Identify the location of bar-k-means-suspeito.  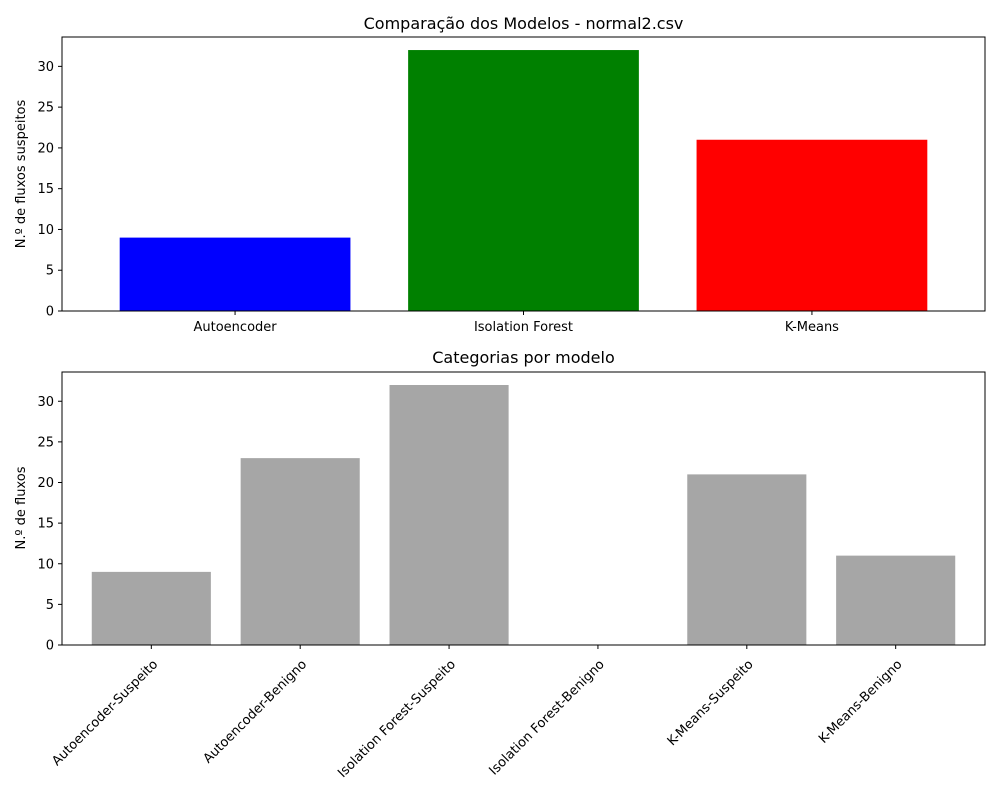
(747, 559).